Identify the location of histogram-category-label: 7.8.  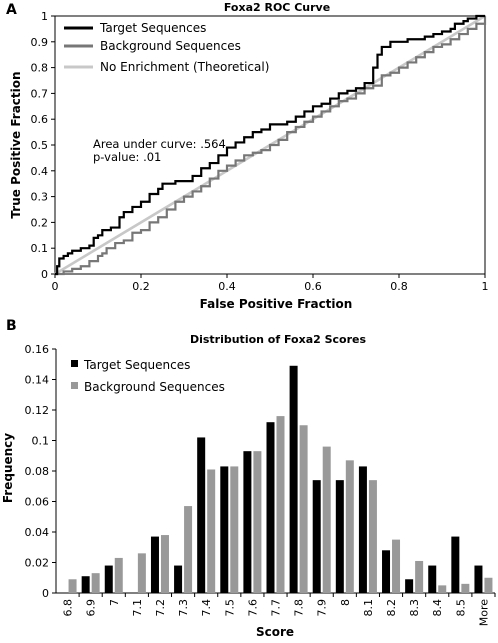
(299, 608).